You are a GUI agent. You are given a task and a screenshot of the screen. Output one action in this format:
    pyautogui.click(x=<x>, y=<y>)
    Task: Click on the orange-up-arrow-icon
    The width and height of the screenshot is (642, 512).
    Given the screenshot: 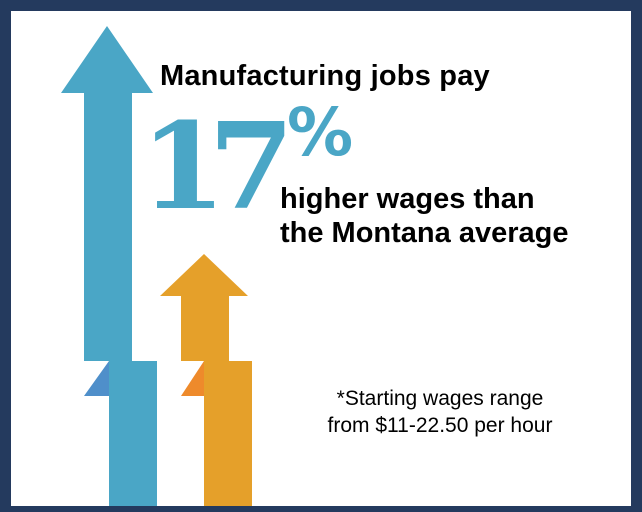 What is the action you would take?
    pyautogui.click(x=206, y=380)
    